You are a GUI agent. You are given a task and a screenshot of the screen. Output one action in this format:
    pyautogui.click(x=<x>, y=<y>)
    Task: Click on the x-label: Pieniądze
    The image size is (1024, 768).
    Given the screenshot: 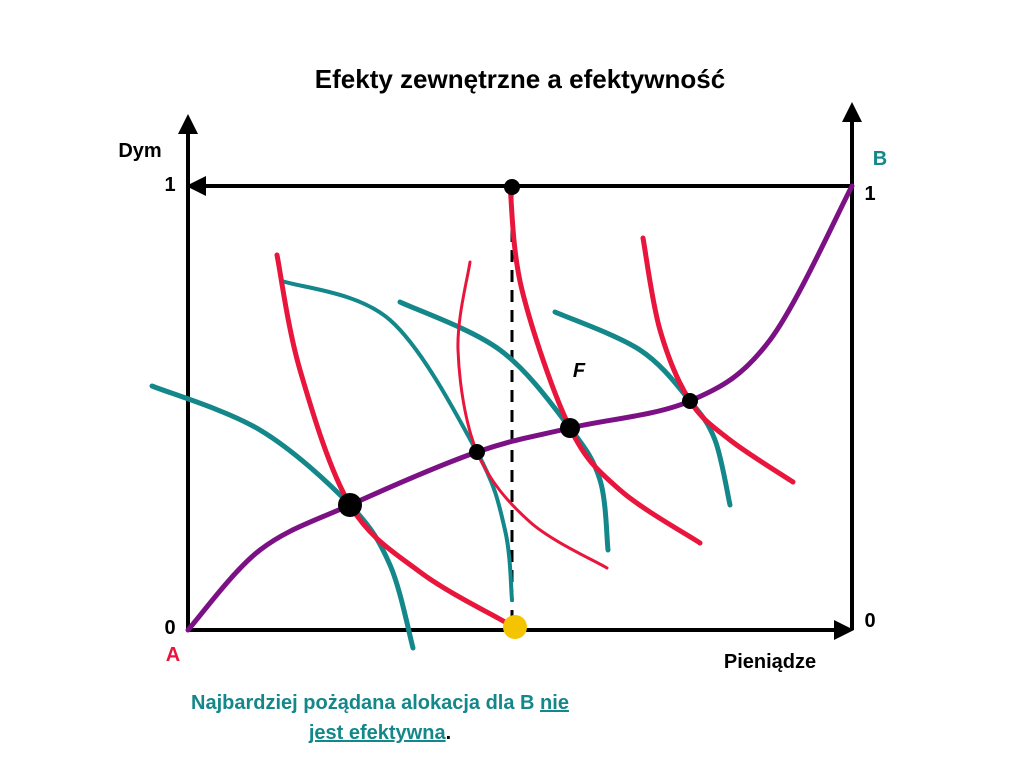 What is the action you would take?
    pyautogui.click(x=770, y=662)
    